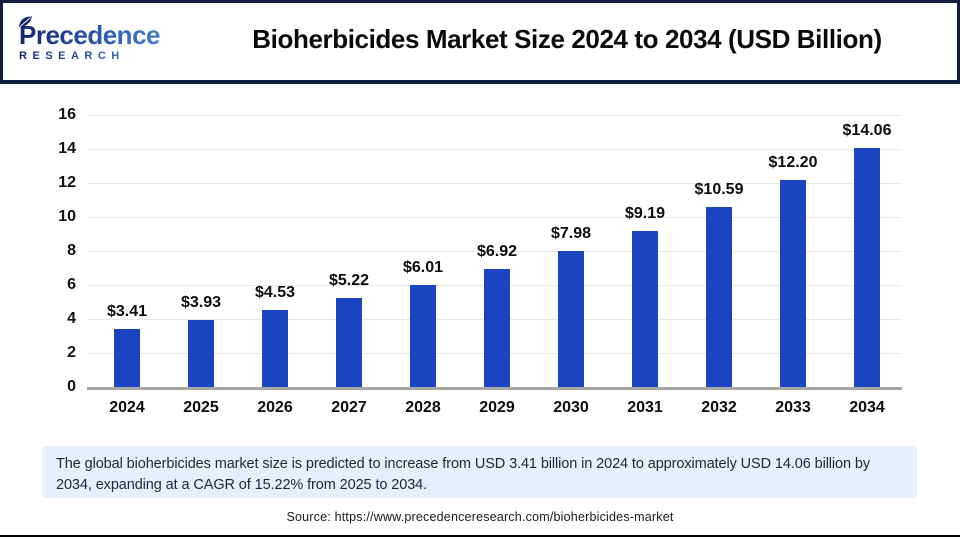  Describe the element at coordinates (867, 407) in the screenshot. I see `x-axis-tick-label: 2034` at that location.